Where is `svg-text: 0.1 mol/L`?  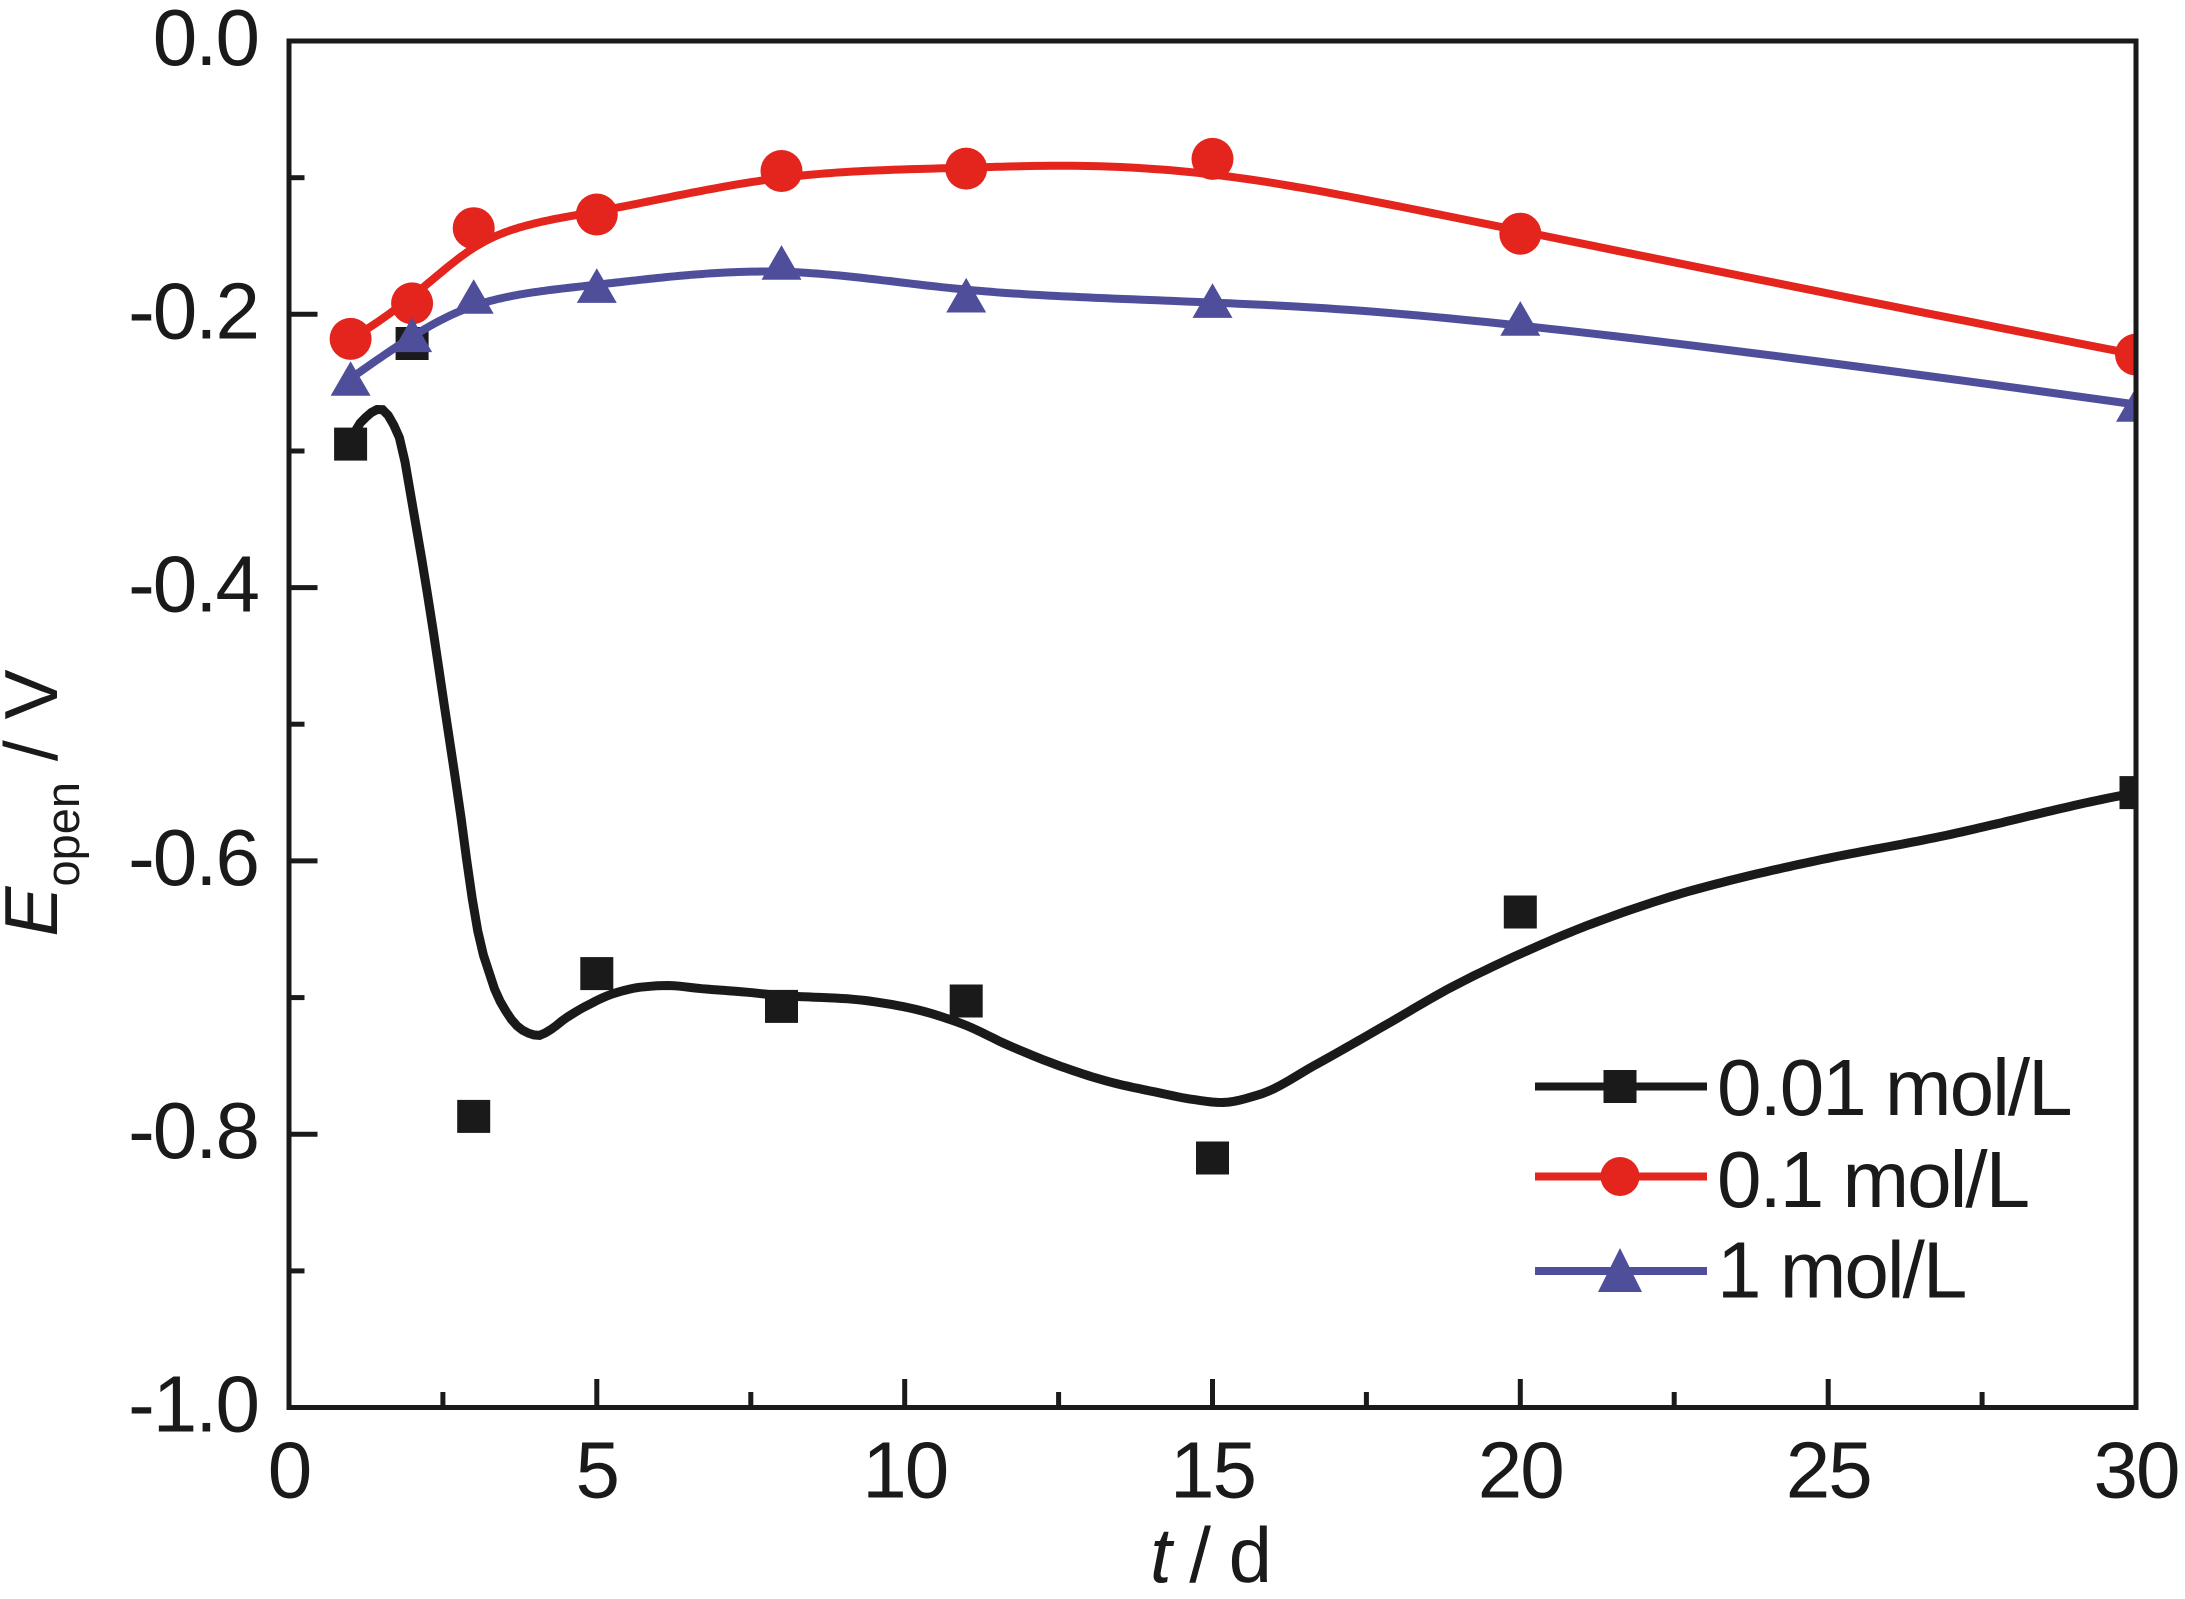 svg-text: 0.1 mol/L is located at coordinates (1872, 1179).